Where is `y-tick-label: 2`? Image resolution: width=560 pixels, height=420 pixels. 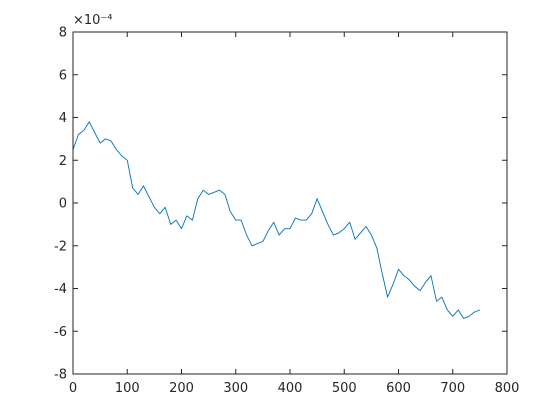 y-tick-label: 2 is located at coordinates (63, 161).